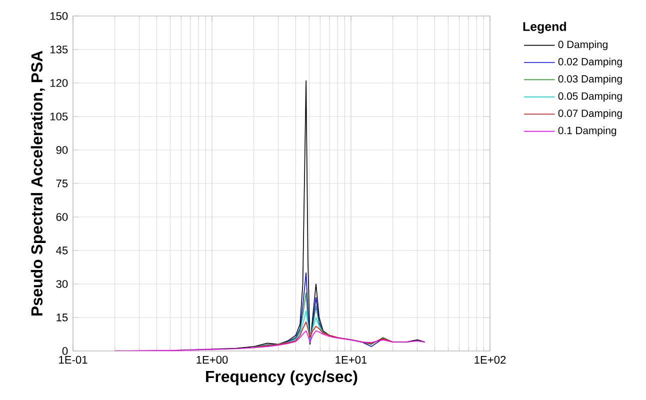 This screenshot has width=646, height=400. What do you see at coordinates (544, 28) in the screenshot?
I see `legend-title: Legend` at bounding box center [544, 28].